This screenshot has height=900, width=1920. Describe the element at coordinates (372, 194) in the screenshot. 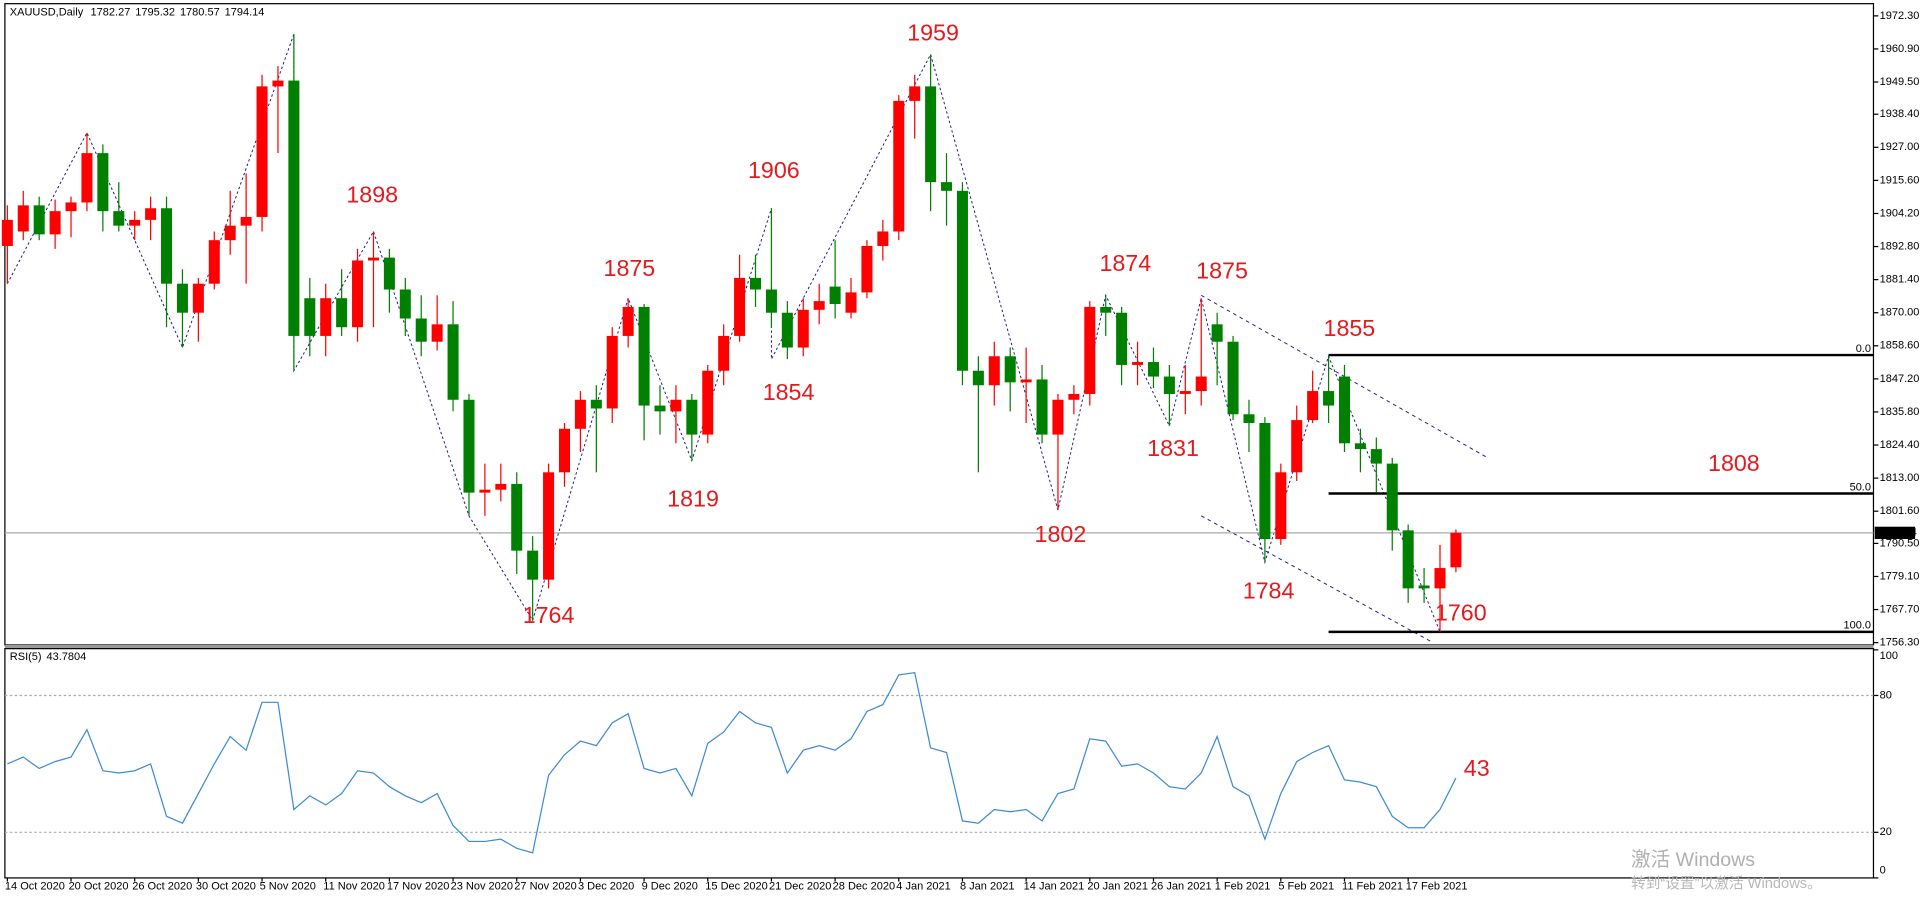

I see `price-annotation: 1898` at that location.